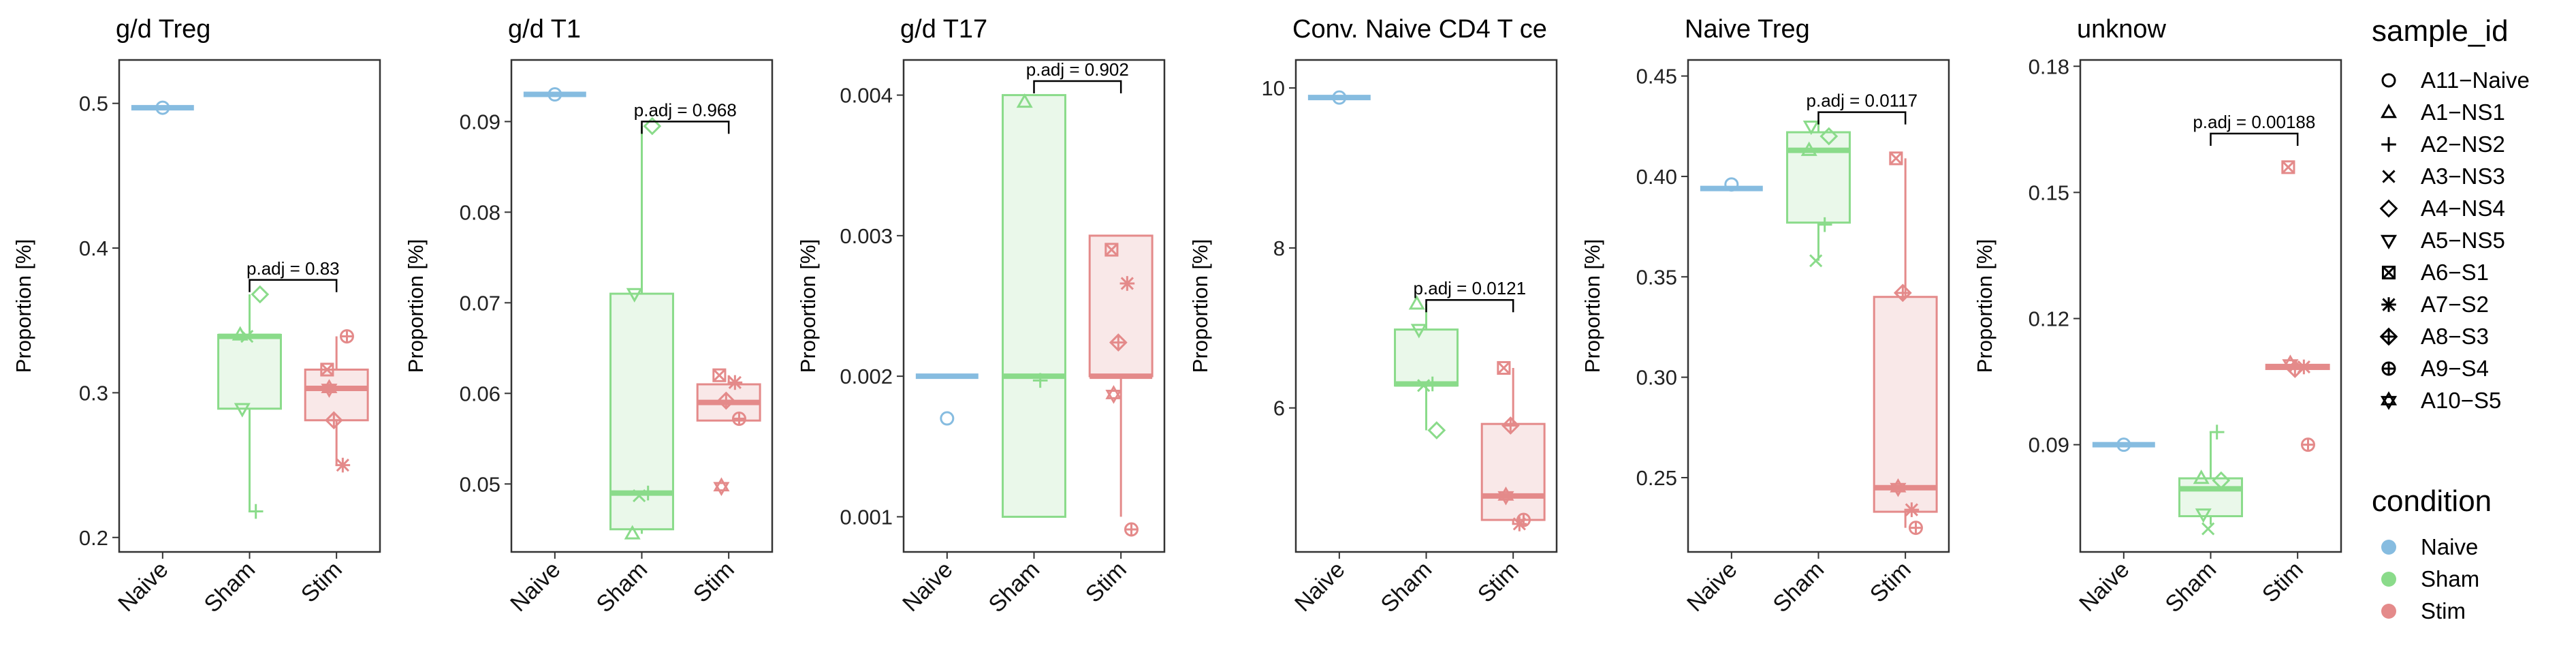 This screenshot has width=2576, height=648. I want to click on legend-condition-label: Sham, so click(2450, 578).